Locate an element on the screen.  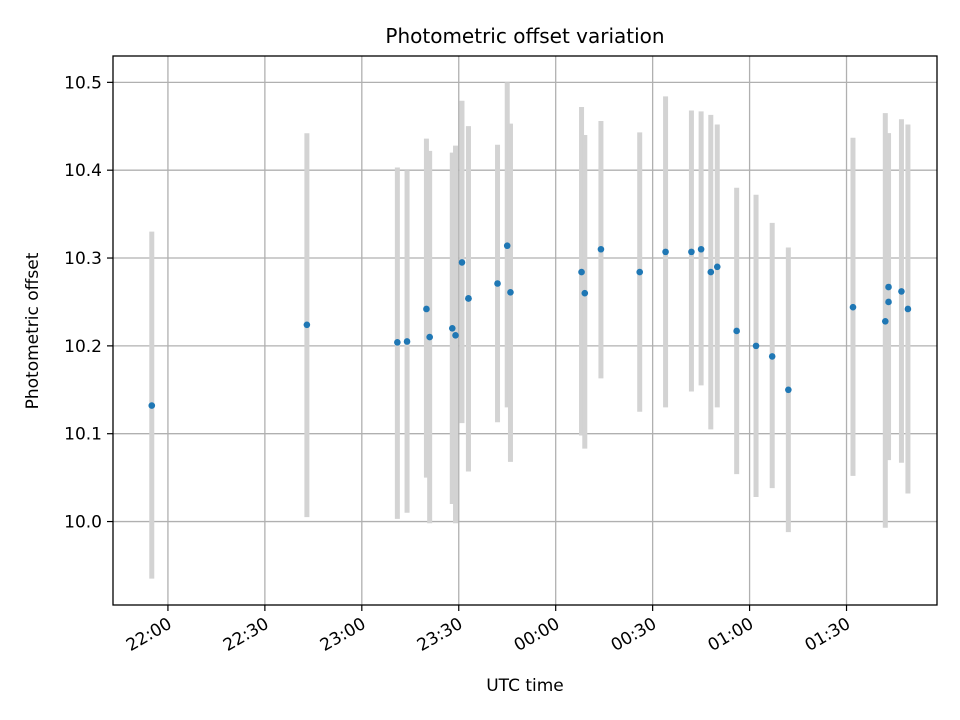
y-tick-label: 10.1 is located at coordinates (83, 435).